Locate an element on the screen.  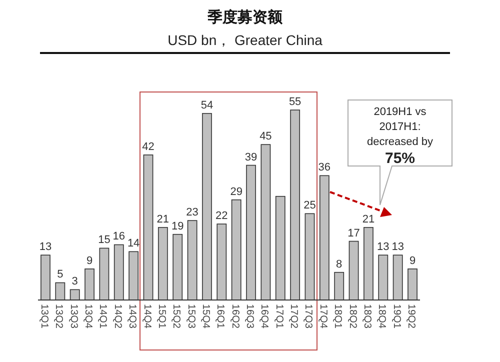
data-label: 8 is located at coordinates (339, 264).